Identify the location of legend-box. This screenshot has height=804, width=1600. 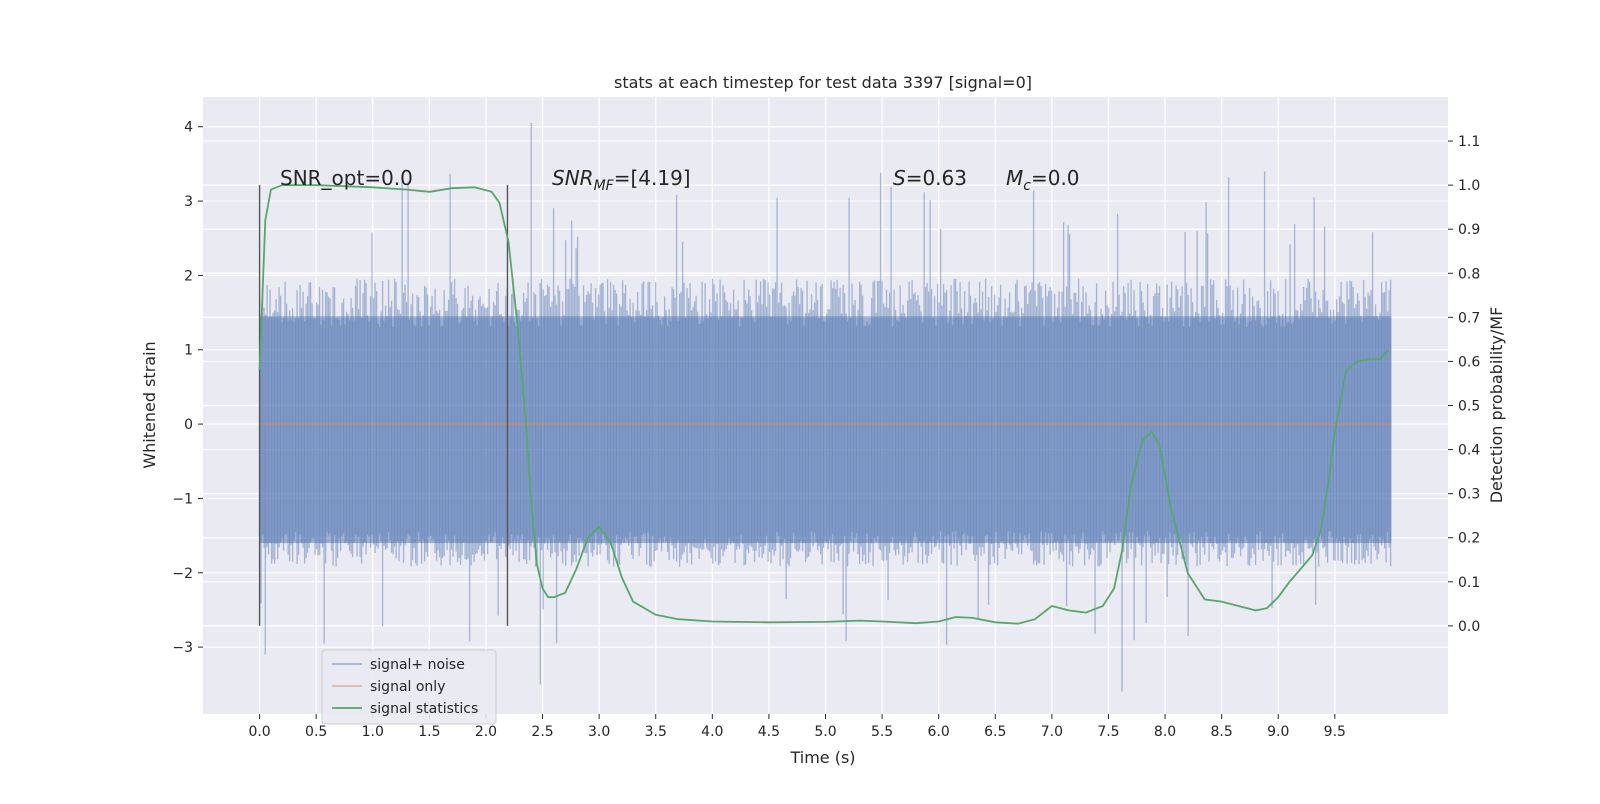
(409, 687).